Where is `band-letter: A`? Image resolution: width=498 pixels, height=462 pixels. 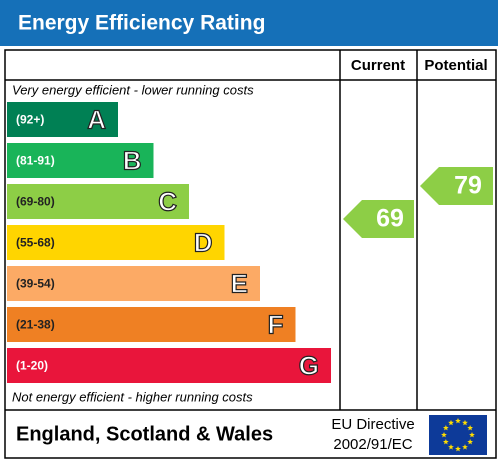 band-letter: A is located at coordinates (96, 119).